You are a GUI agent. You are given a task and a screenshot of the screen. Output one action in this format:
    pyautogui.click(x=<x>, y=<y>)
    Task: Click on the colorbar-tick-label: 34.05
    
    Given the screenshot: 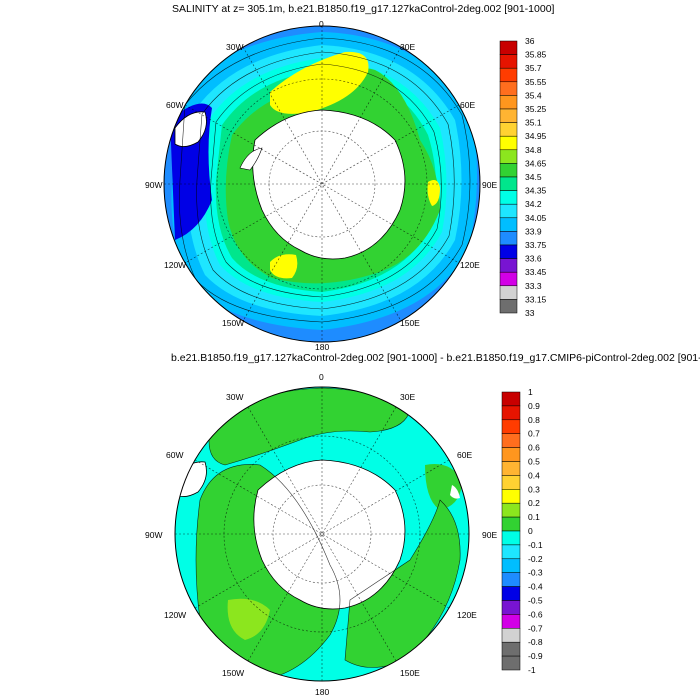 What is the action you would take?
    pyautogui.click(x=536, y=218)
    